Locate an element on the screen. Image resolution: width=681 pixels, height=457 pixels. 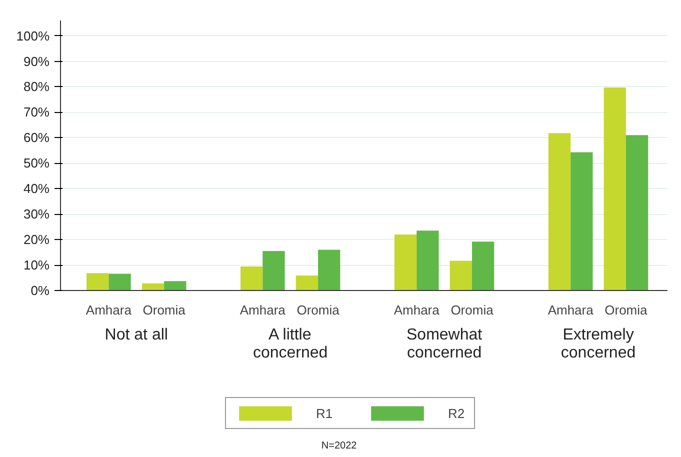
y-tick-label: 40% is located at coordinates (36, 188).